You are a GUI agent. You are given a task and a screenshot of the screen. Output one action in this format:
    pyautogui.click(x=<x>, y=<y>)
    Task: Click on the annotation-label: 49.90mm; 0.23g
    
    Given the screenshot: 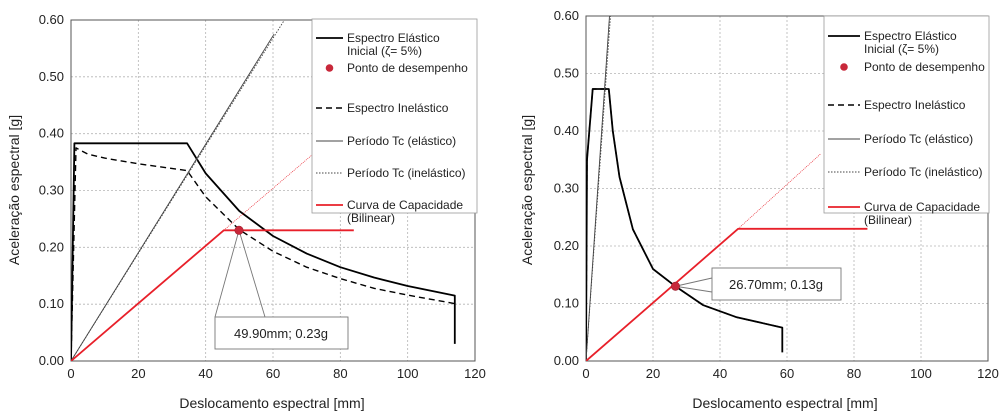 What is the action you would take?
    pyautogui.click(x=281, y=333)
    